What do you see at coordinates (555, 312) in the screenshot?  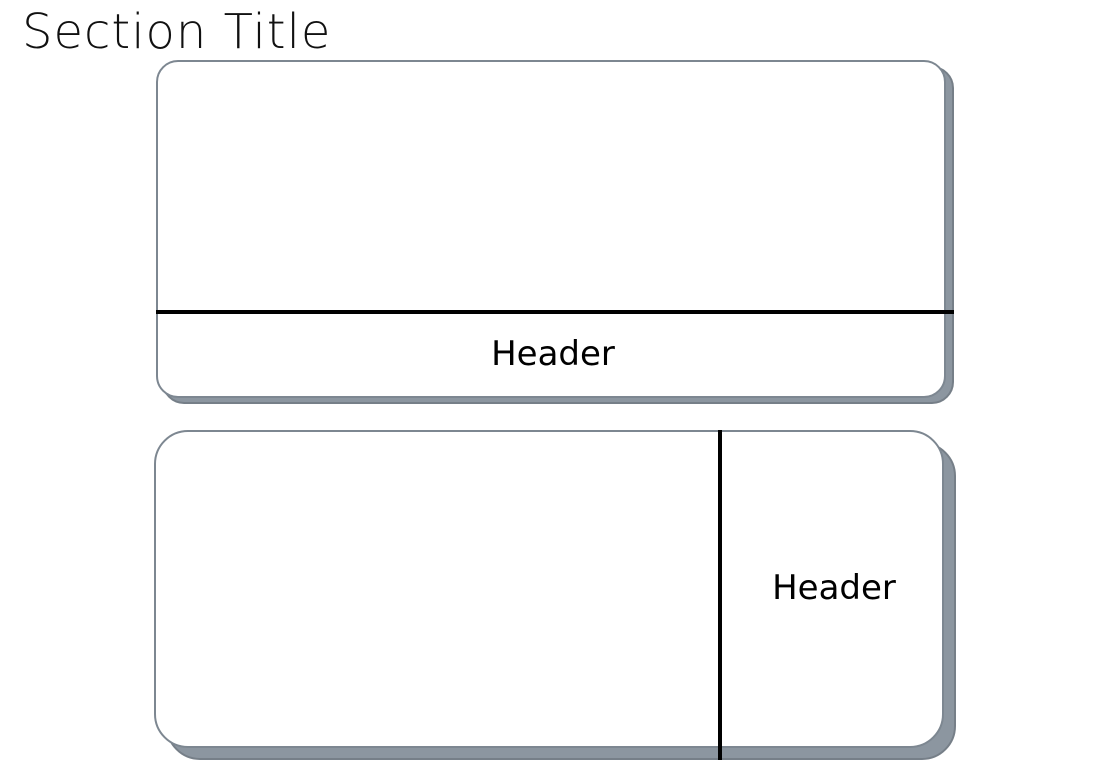 I see `horizontal-divider` at bounding box center [555, 312].